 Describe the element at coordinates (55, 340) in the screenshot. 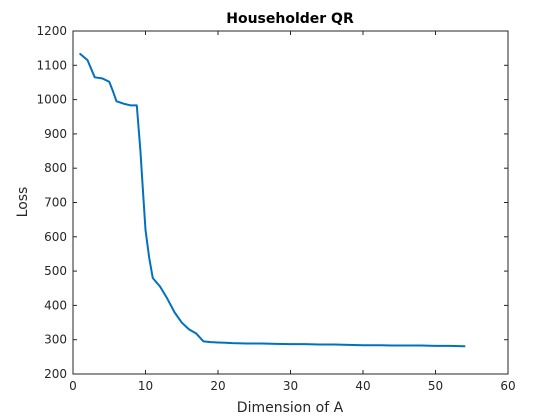

I see `y-tick-label: 300` at that location.